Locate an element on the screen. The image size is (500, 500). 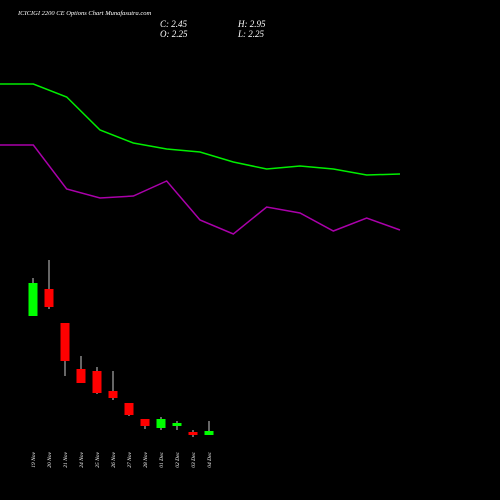
x-tick-label: 20 Nov is located at coordinates (50, 459).